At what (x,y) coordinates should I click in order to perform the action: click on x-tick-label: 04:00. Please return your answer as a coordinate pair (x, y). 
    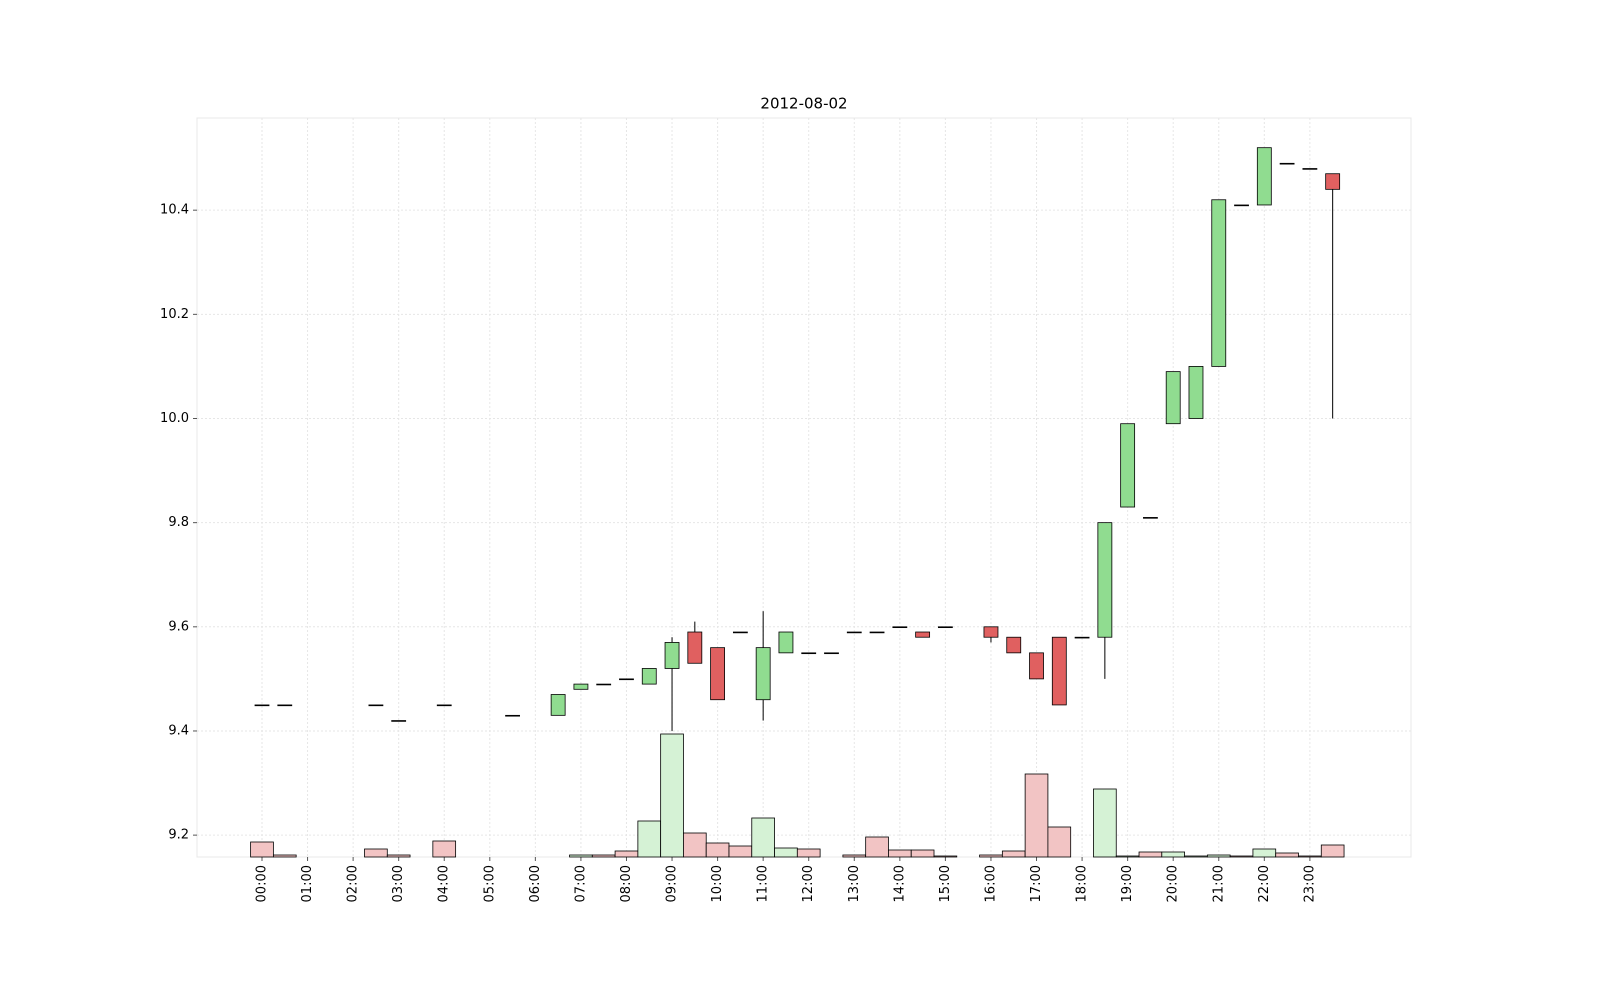
    Looking at the image, I should click on (444, 883).